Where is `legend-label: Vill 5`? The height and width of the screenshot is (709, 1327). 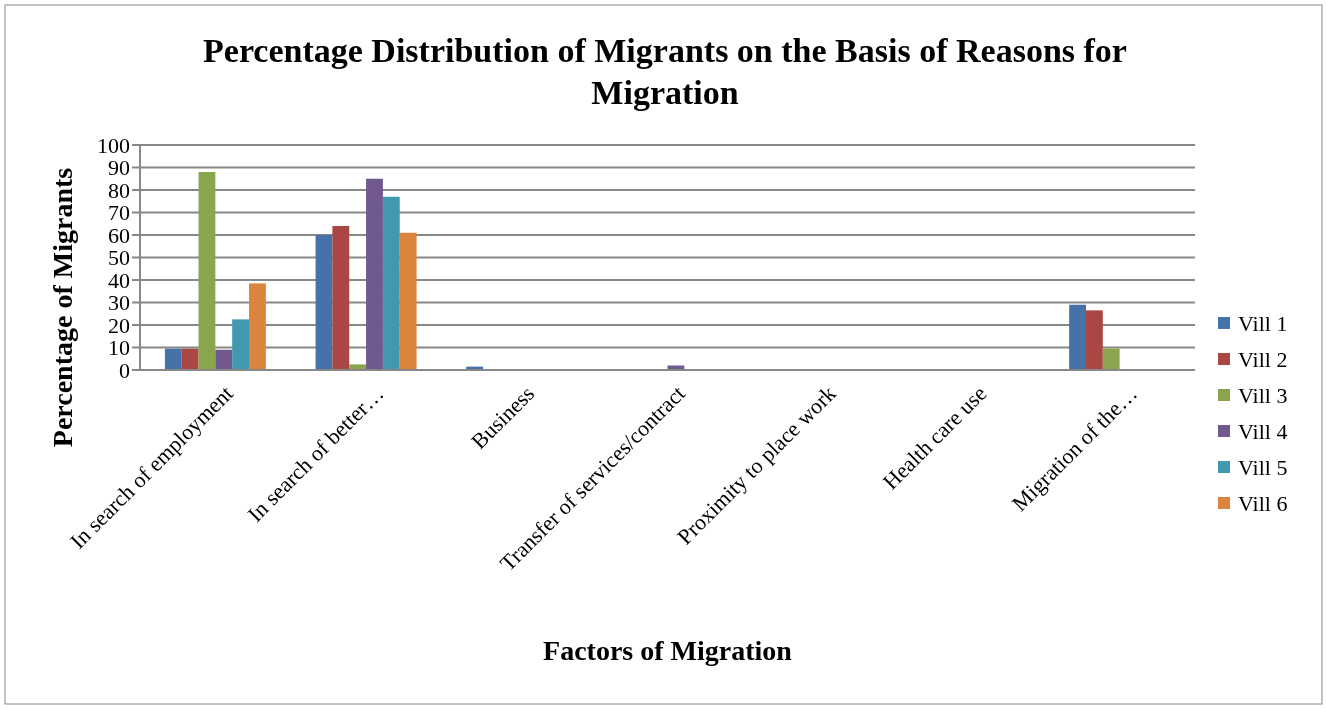
legend-label: Vill 5 is located at coordinates (1263, 467).